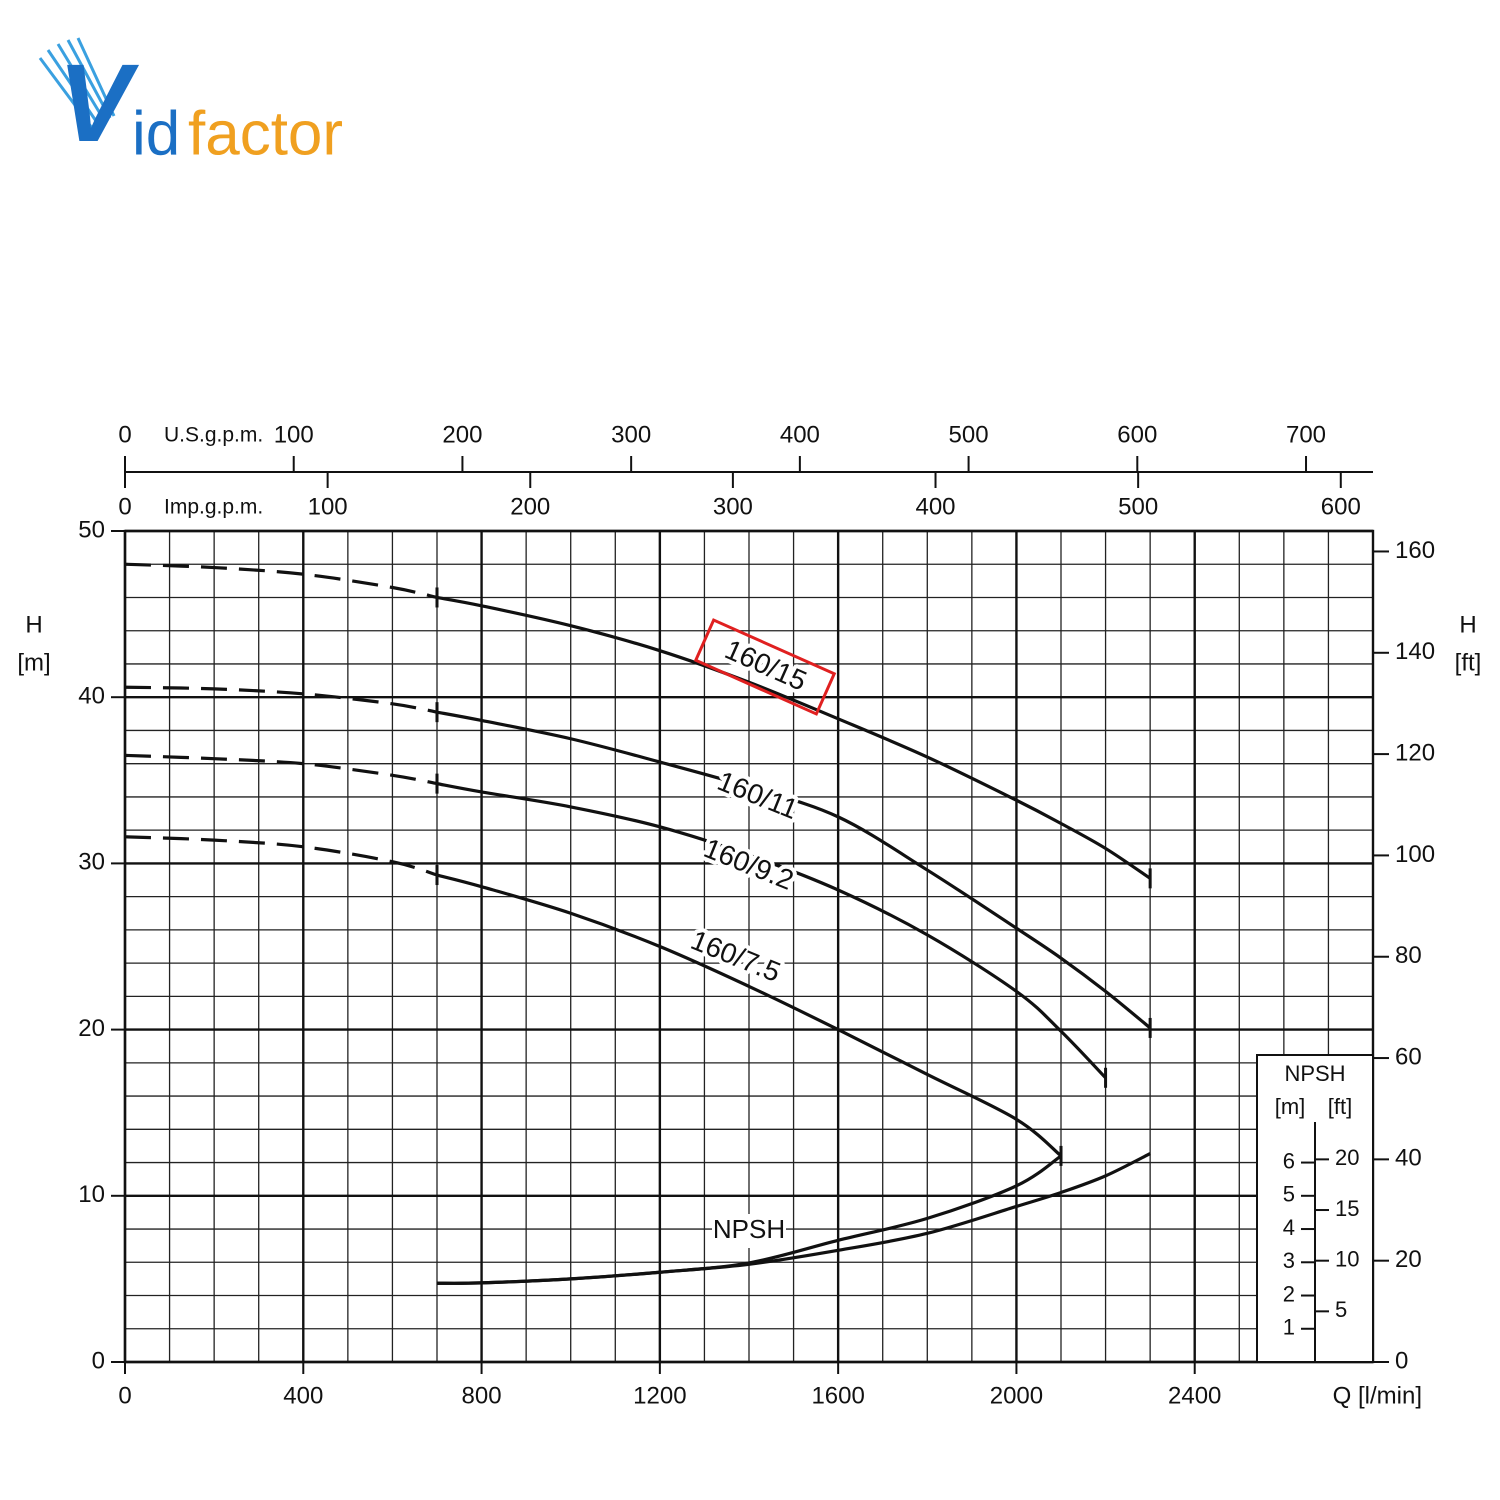 Image resolution: width=1500 pixels, height=1500 pixels. Describe the element at coordinates (1289, 1227) in the screenshot. I see `npsh-m-tick-label: 4` at that location.